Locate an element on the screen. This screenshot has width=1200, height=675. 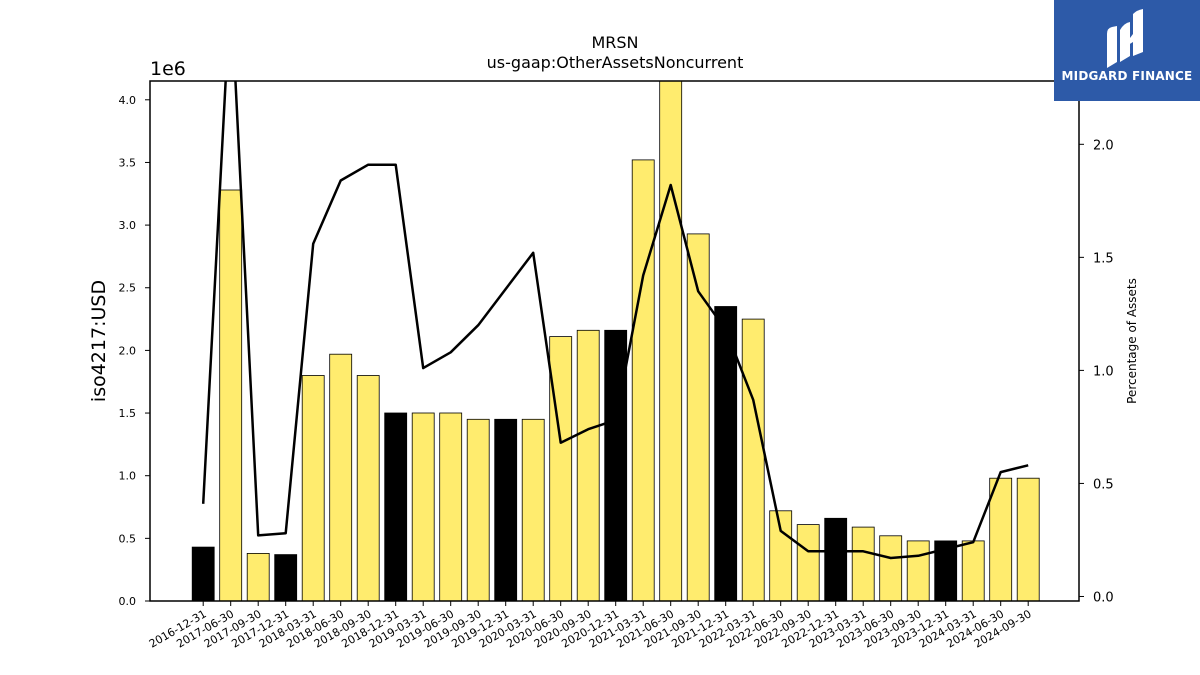
y-tick-label: 3.5 is located at coordinates (128, 162).